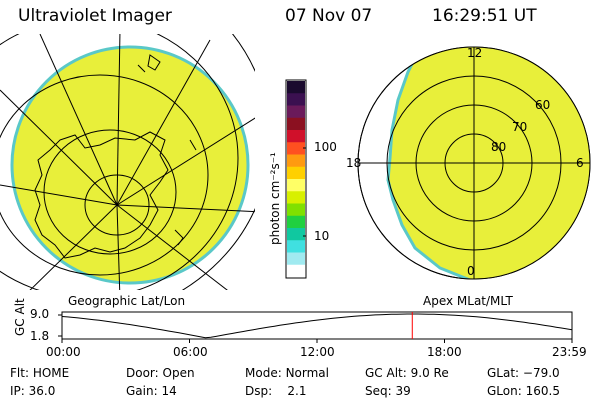 This screenshot has width=600, height=400. What do you see at coordinates (569, 352) in the screenshot?
I see `timeline-xtick-2359: 23:59` at bounding box center [569, 352].